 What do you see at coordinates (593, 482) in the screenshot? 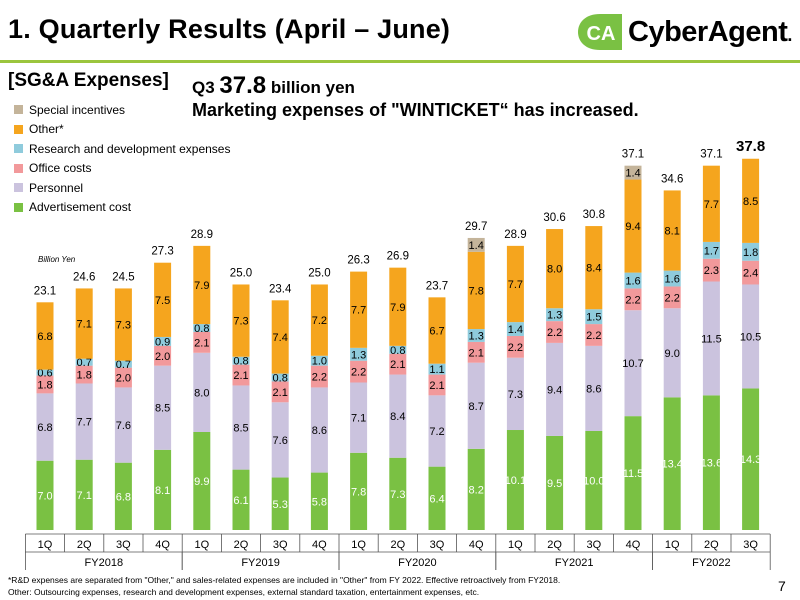
I see `data-label: 10.0` at bounding box center [593, 482].